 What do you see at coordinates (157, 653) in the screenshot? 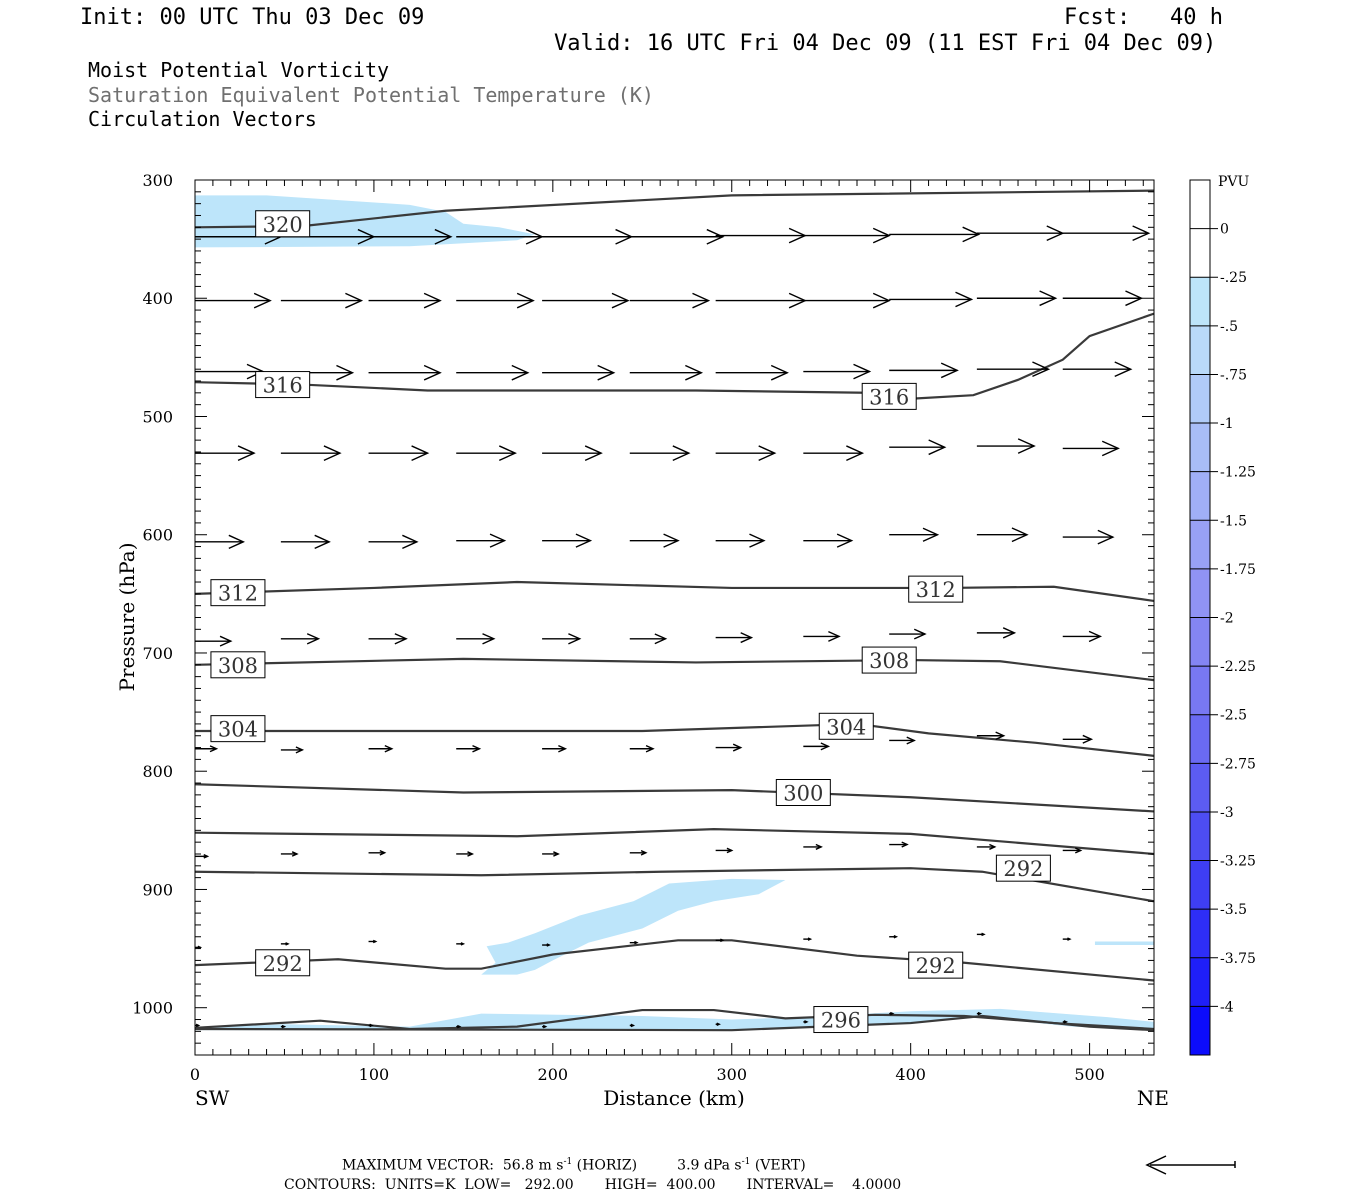
I see `y-tick-label-700: 700` at bounding box center [157, 653].